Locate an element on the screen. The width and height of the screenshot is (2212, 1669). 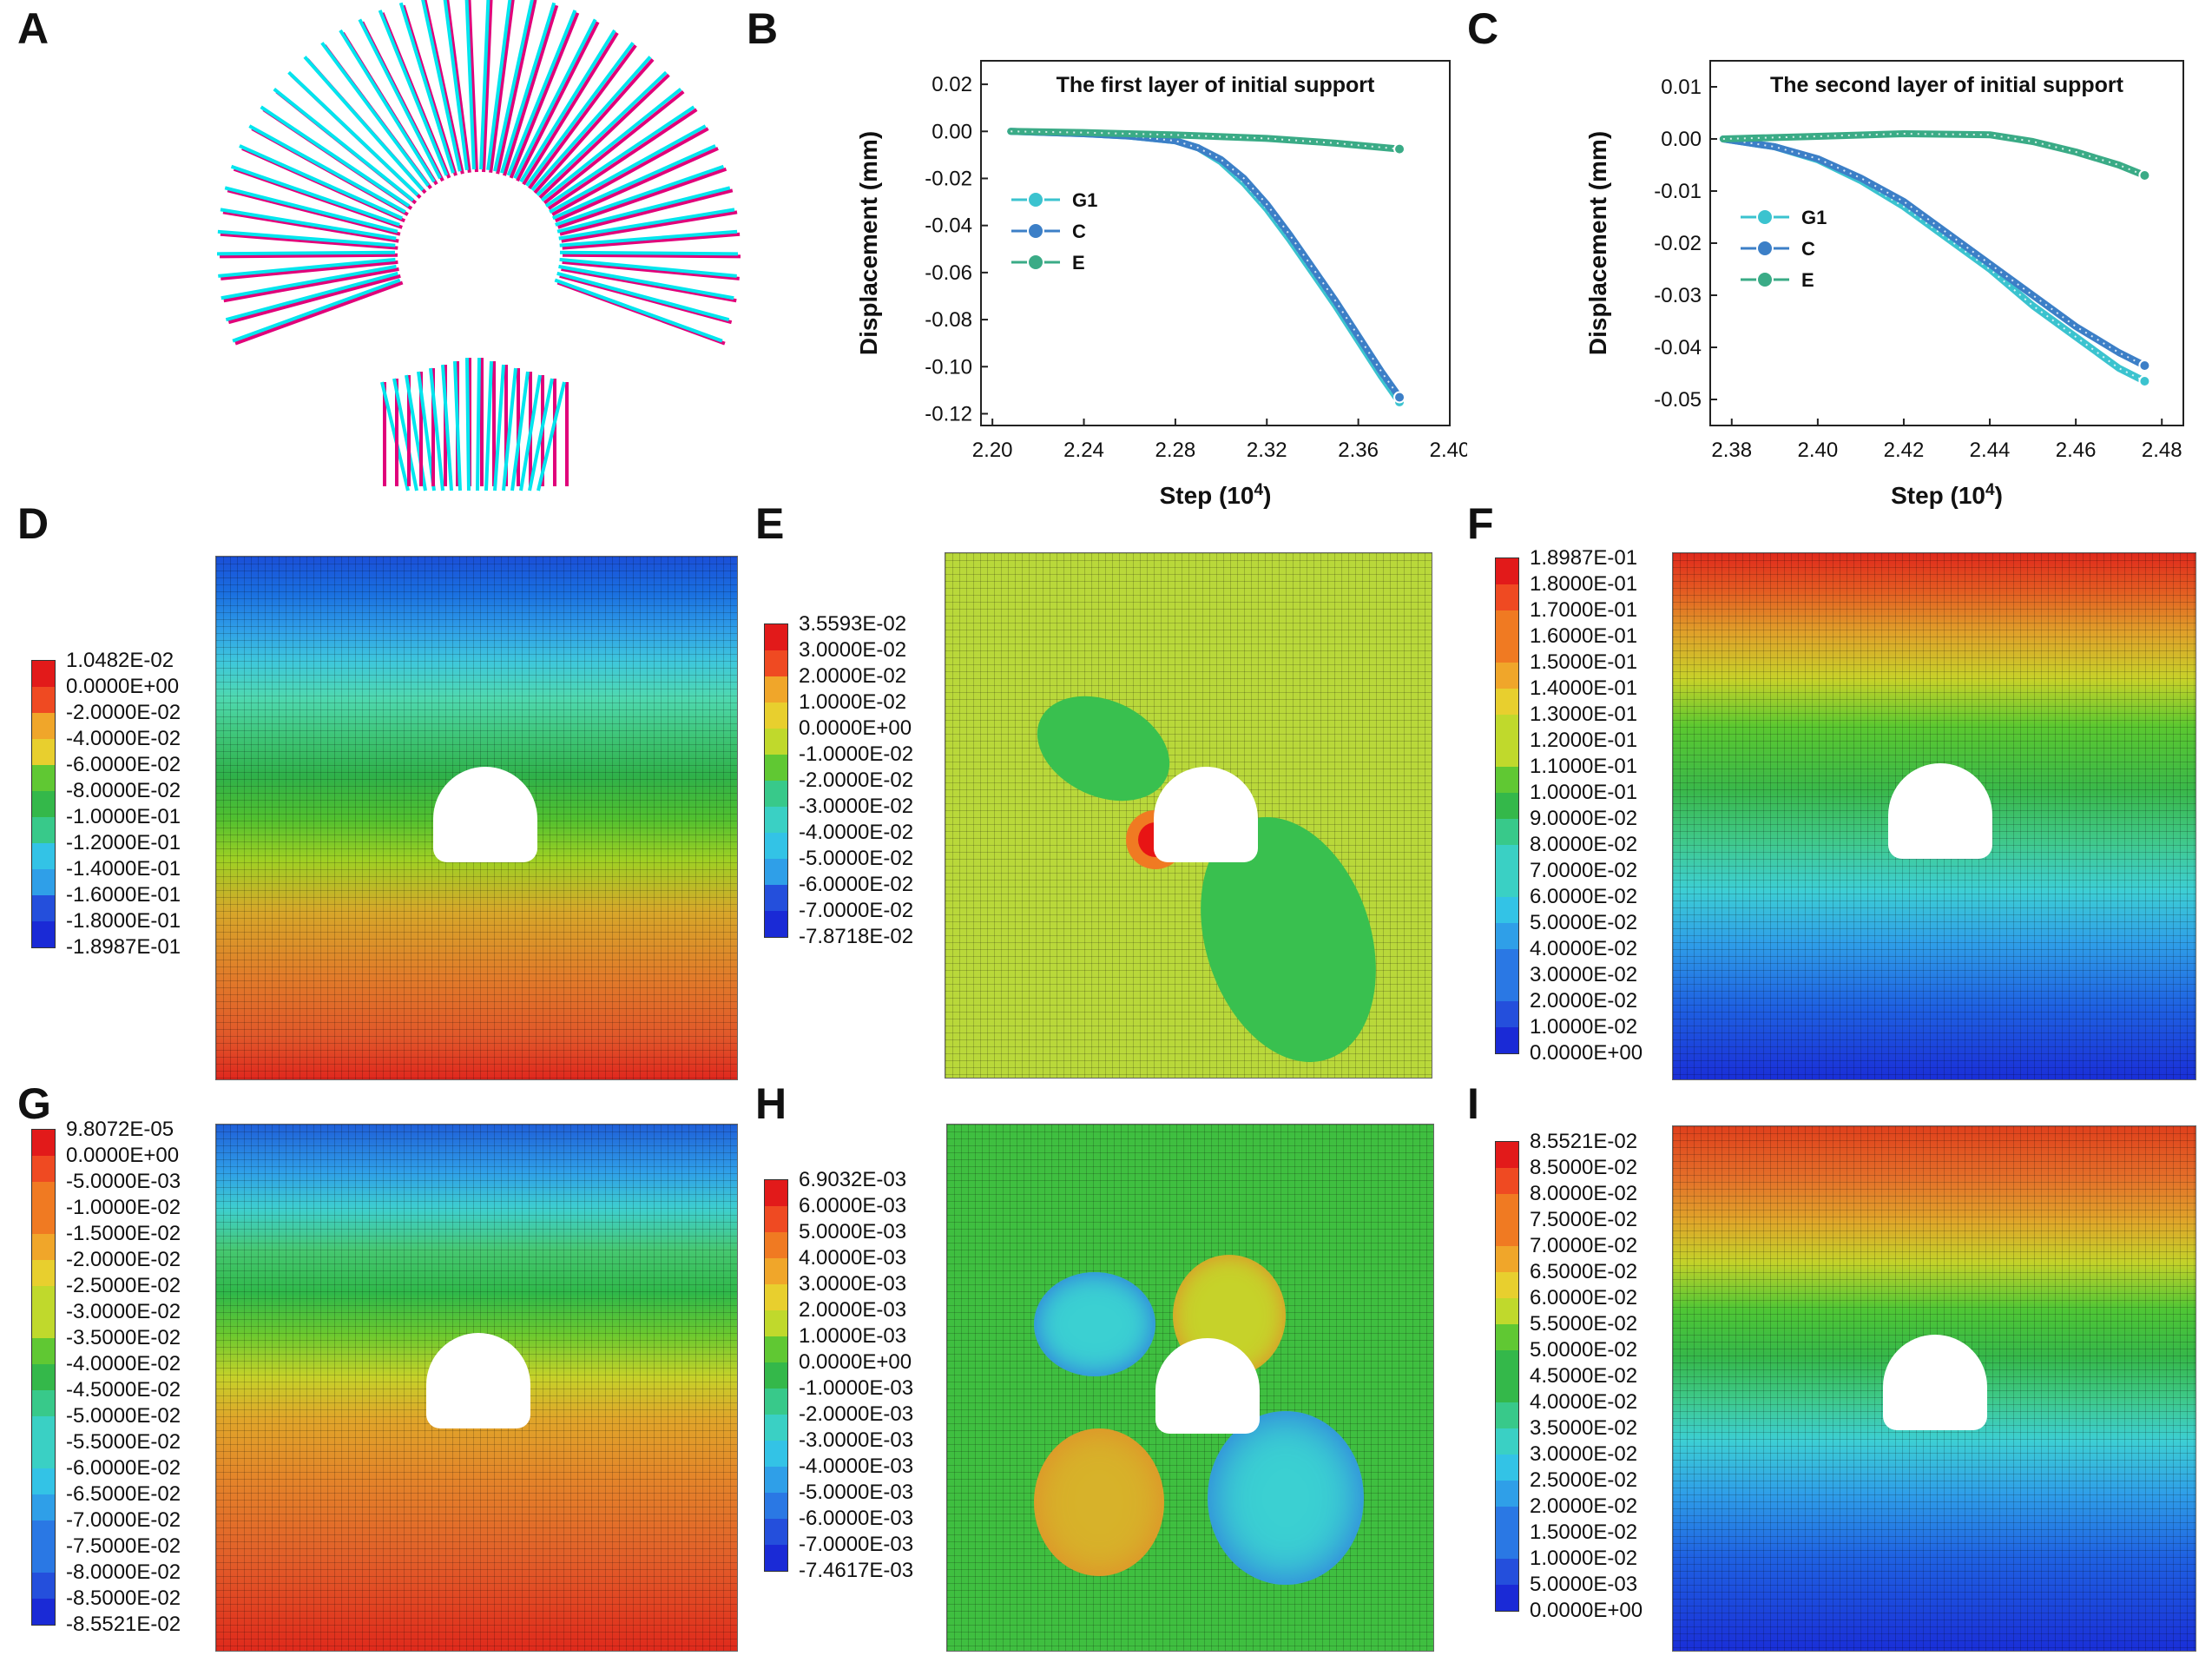
hole-f is located at coordinates (1940, 811).